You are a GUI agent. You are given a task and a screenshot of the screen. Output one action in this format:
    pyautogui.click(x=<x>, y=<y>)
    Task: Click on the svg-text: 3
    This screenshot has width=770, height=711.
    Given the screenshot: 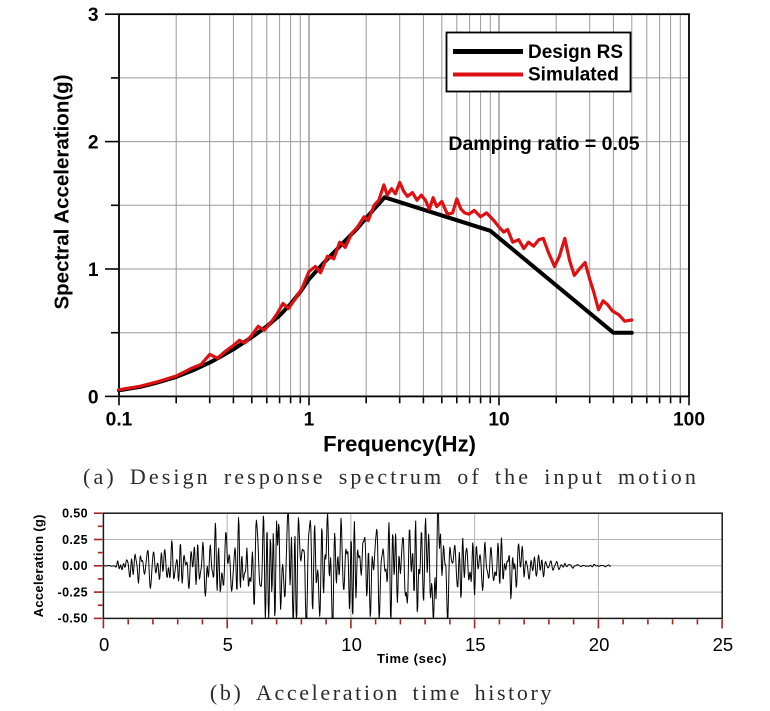 What is the action you would take?
    pyautogui.click(x=93, y=15)
    